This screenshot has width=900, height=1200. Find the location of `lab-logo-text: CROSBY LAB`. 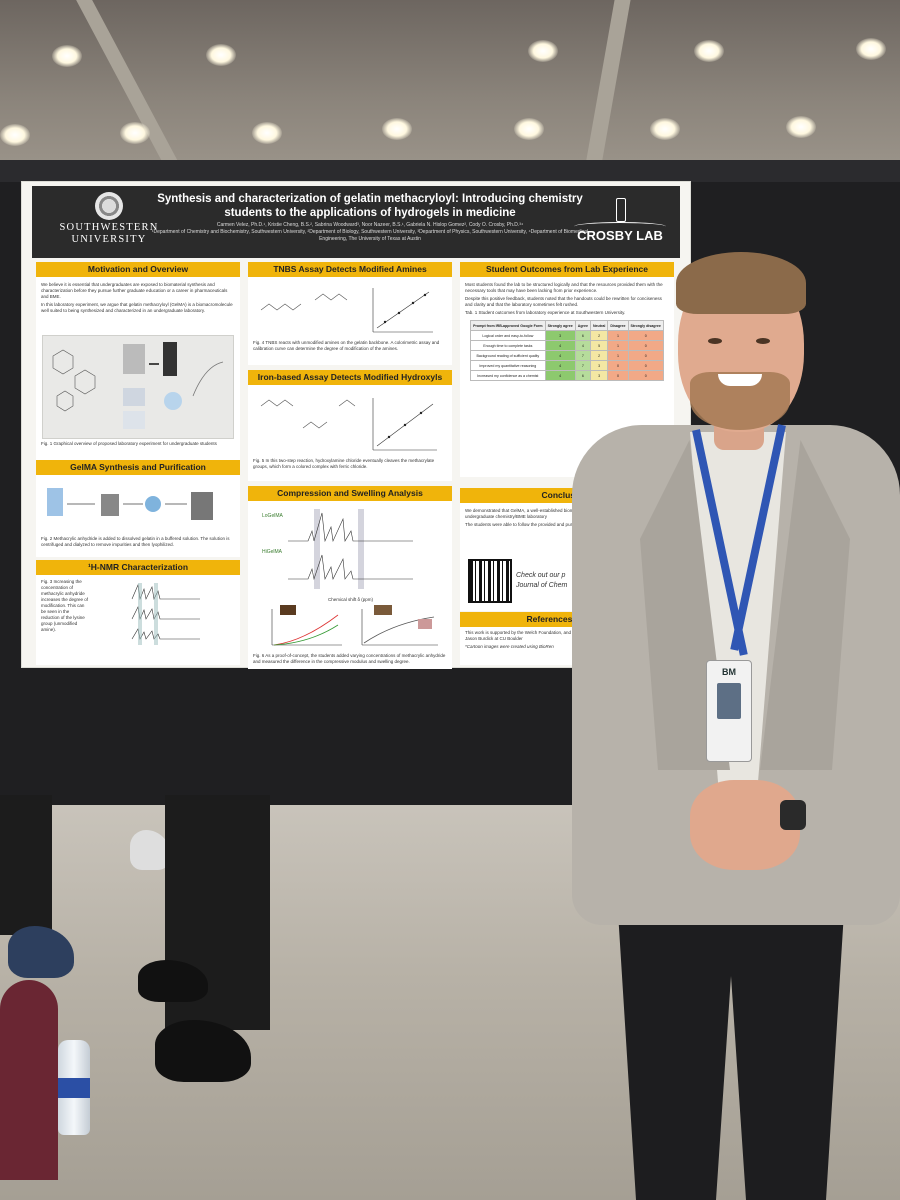

lab-logo-text: CROSBY LAB is located at coordinates (620, 235).